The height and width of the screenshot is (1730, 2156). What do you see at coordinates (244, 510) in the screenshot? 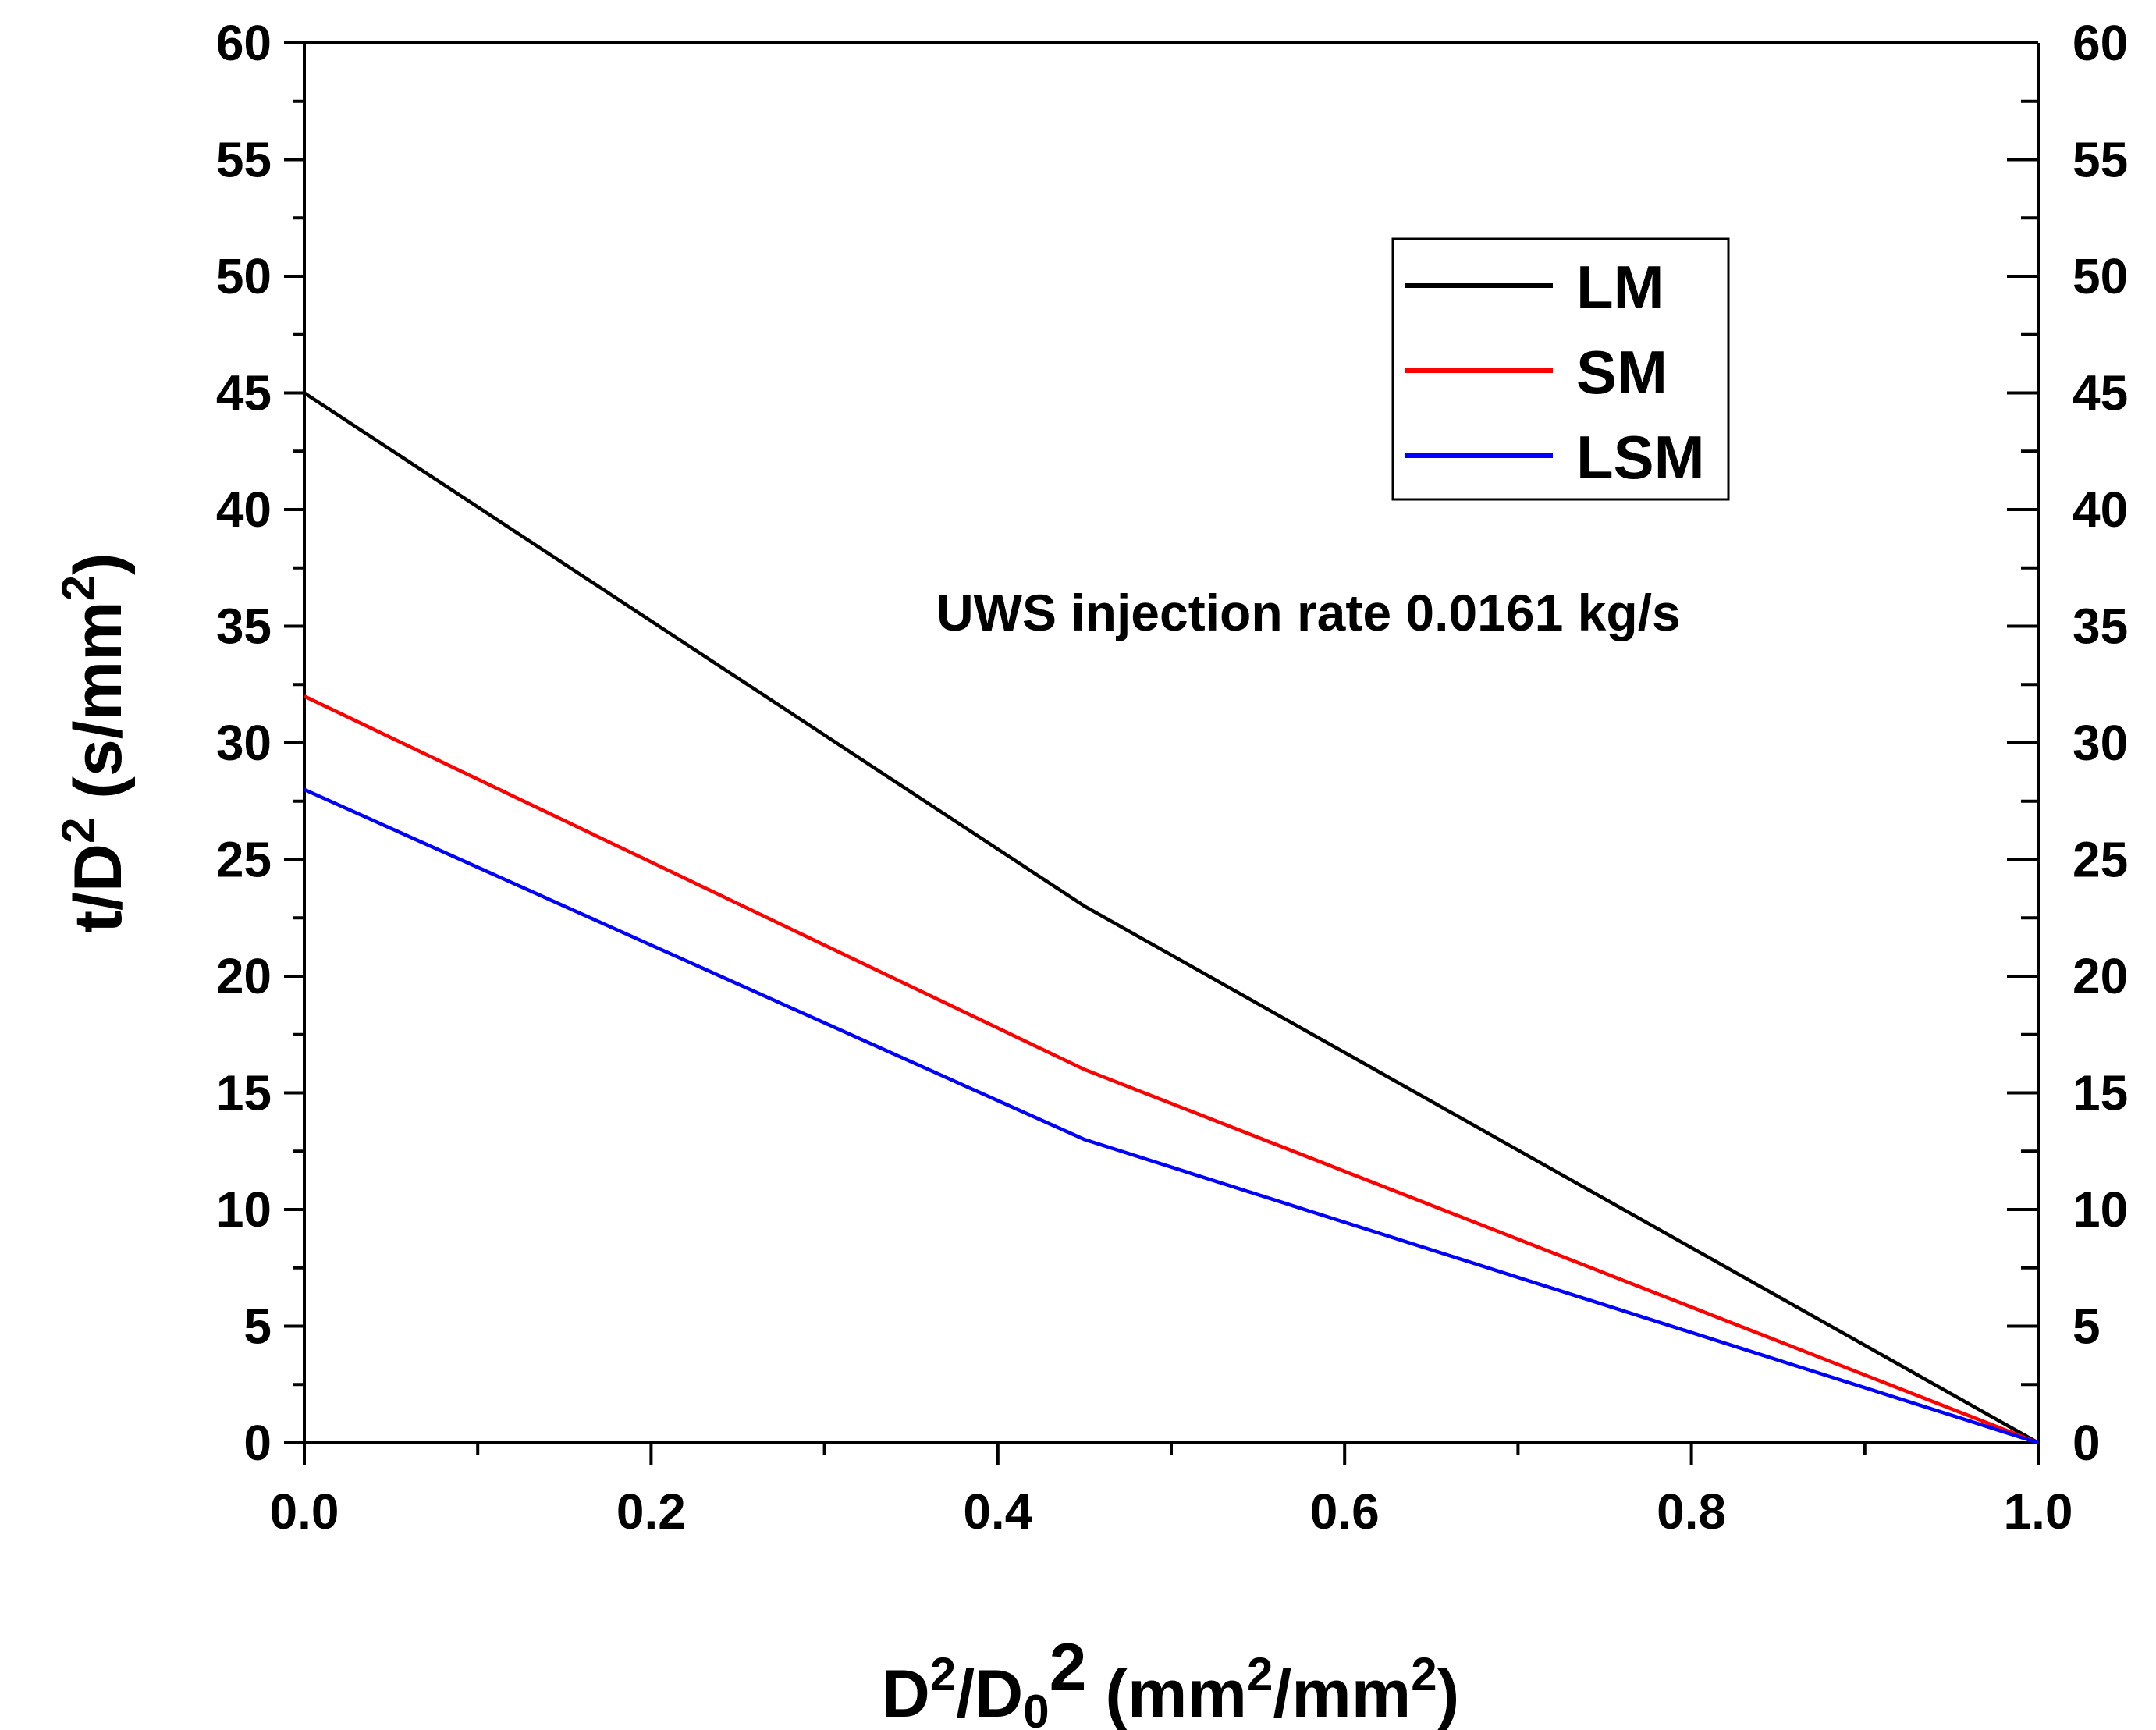
I see `y-tick-label-40: 40` at bounding box center [244, 510].